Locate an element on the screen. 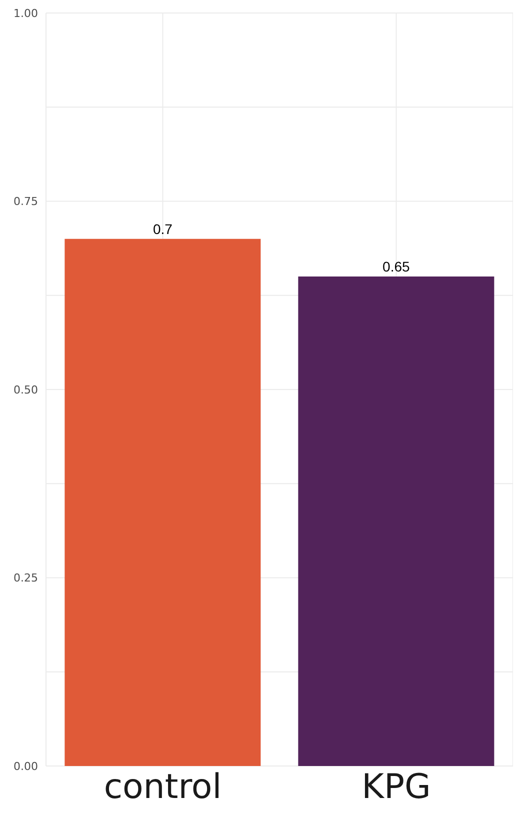 The width and height of the screenshot is (521, 836). y-tick-label: 0.75 is located at coordinates (26, 201).